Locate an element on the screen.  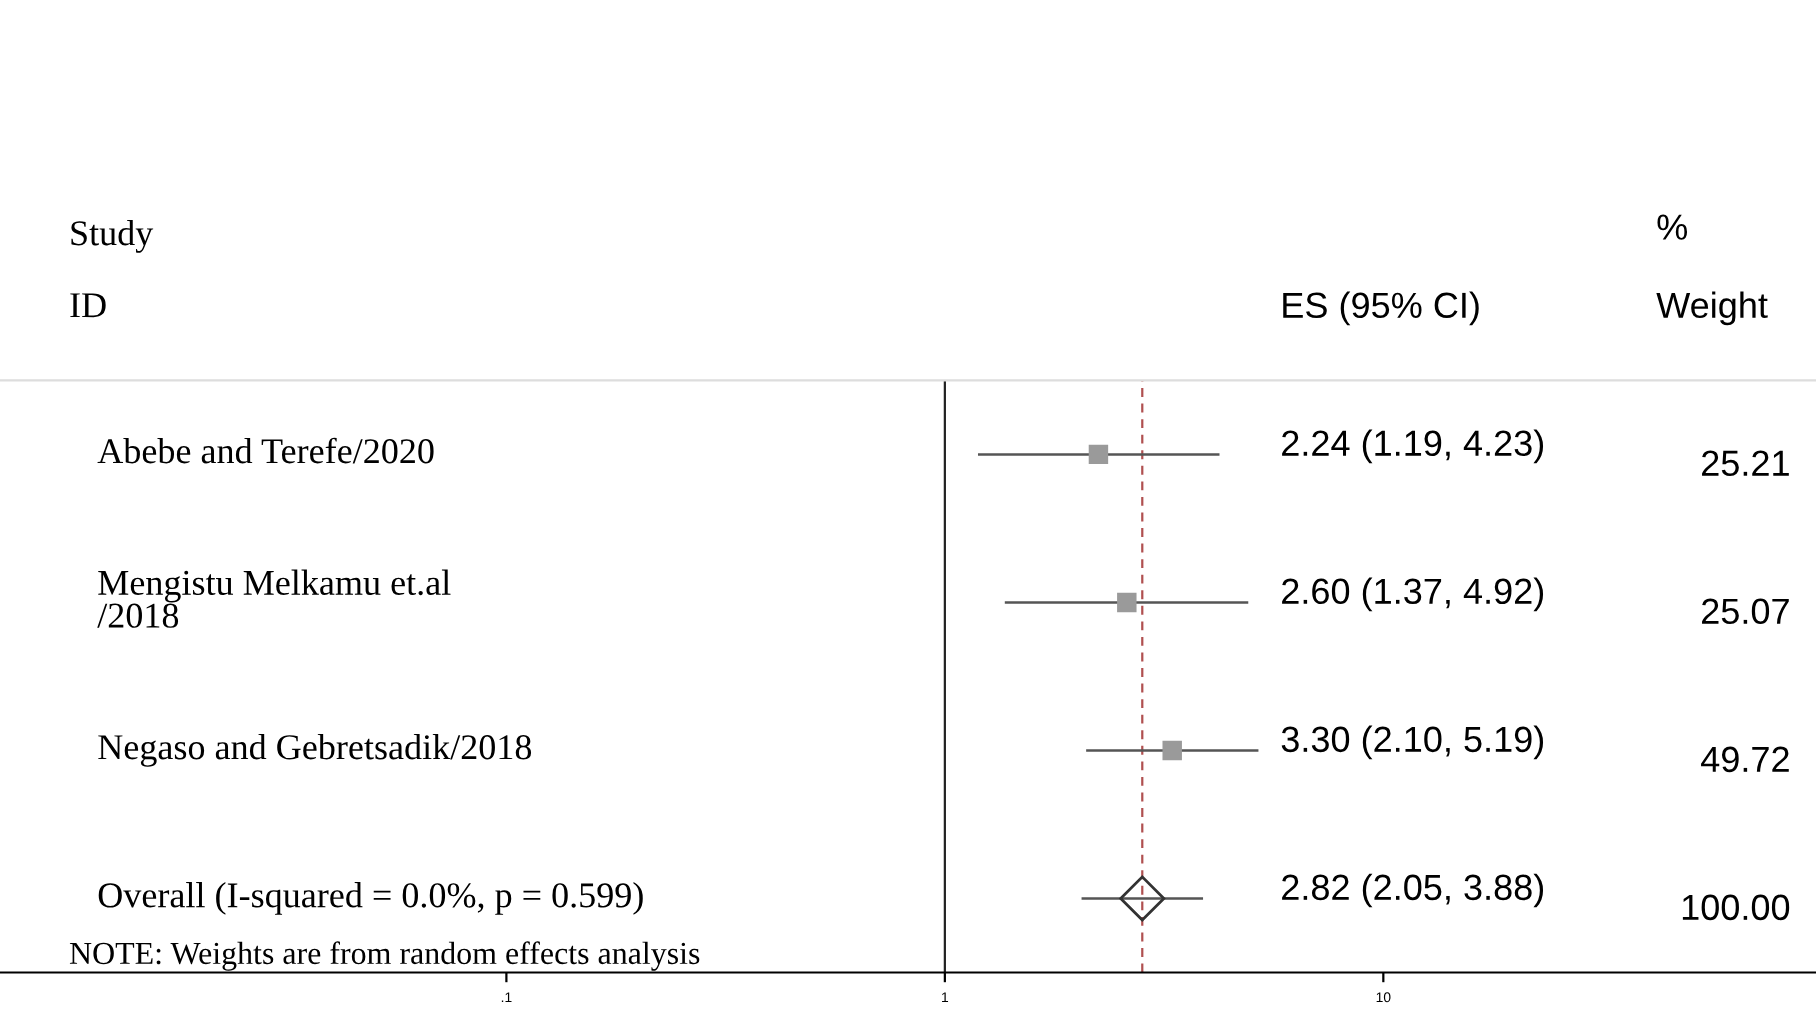
annotation: 25.21 is located at coordinates (1745, 463).